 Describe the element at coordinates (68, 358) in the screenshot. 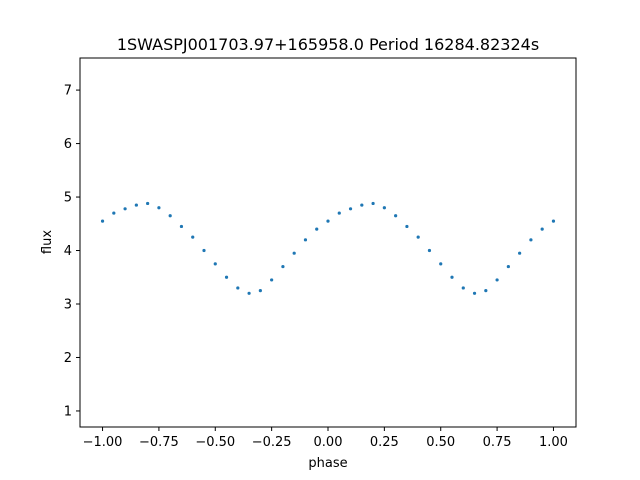

I see `y-tick-label: 2` at that location.